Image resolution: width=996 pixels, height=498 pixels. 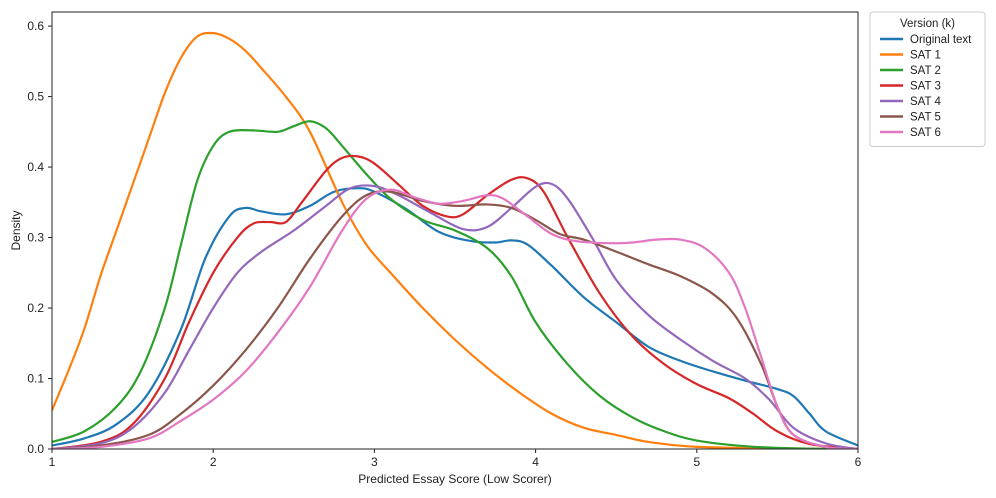 What do you see at coordinates (858, 462) in the screenshot?
I see `x-tick-label: 6` at bounding box center [858, 462].